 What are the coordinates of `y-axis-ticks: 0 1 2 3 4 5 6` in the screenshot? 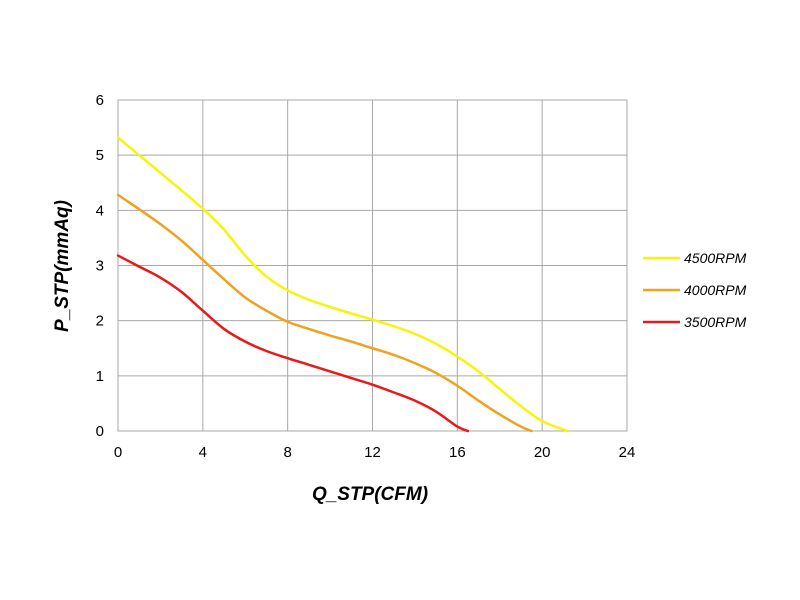 It's located at (100, 266).